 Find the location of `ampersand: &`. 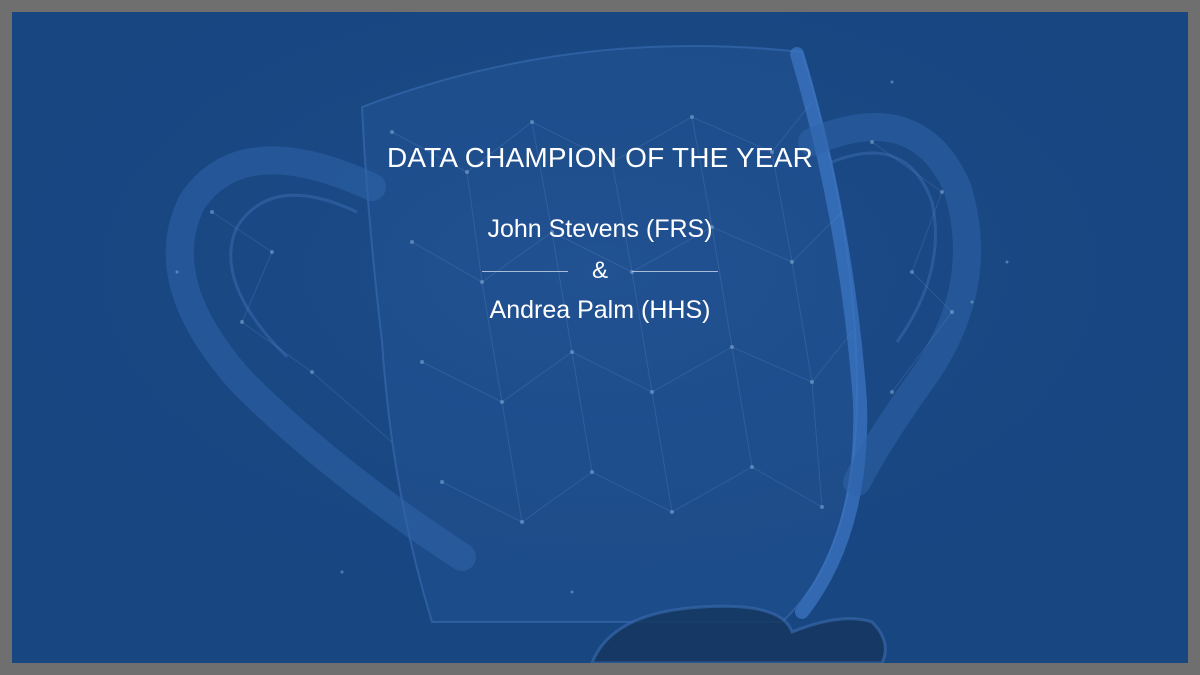

ampersand: & is located at coordinates (599, 270).